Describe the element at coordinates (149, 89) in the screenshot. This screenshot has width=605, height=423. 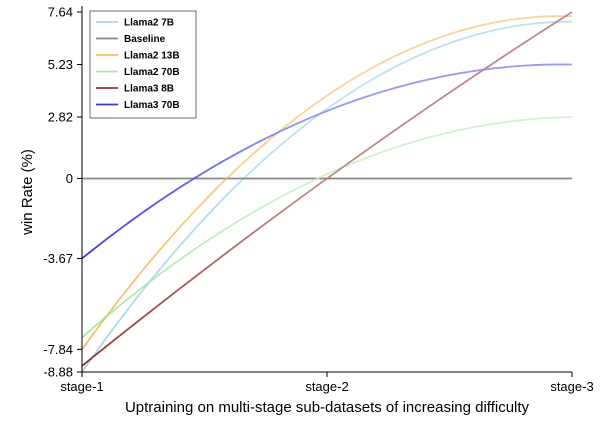
I see `legend-label: Llama3 8B` at that location.